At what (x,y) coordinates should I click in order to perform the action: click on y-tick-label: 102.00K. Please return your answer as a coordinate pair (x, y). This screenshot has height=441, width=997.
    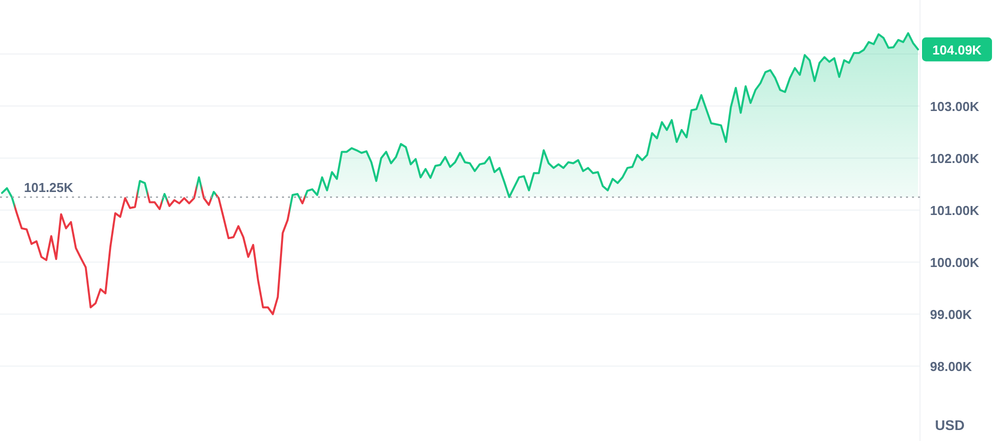
    Looking at the image, I should click on (955, 158).